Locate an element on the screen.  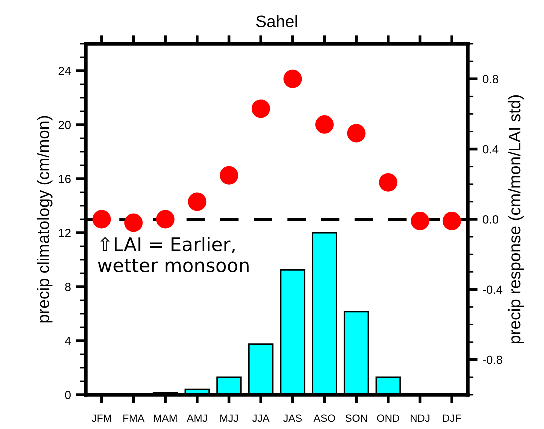
y-tick-label: 0 is located at coordinates (68, 395).